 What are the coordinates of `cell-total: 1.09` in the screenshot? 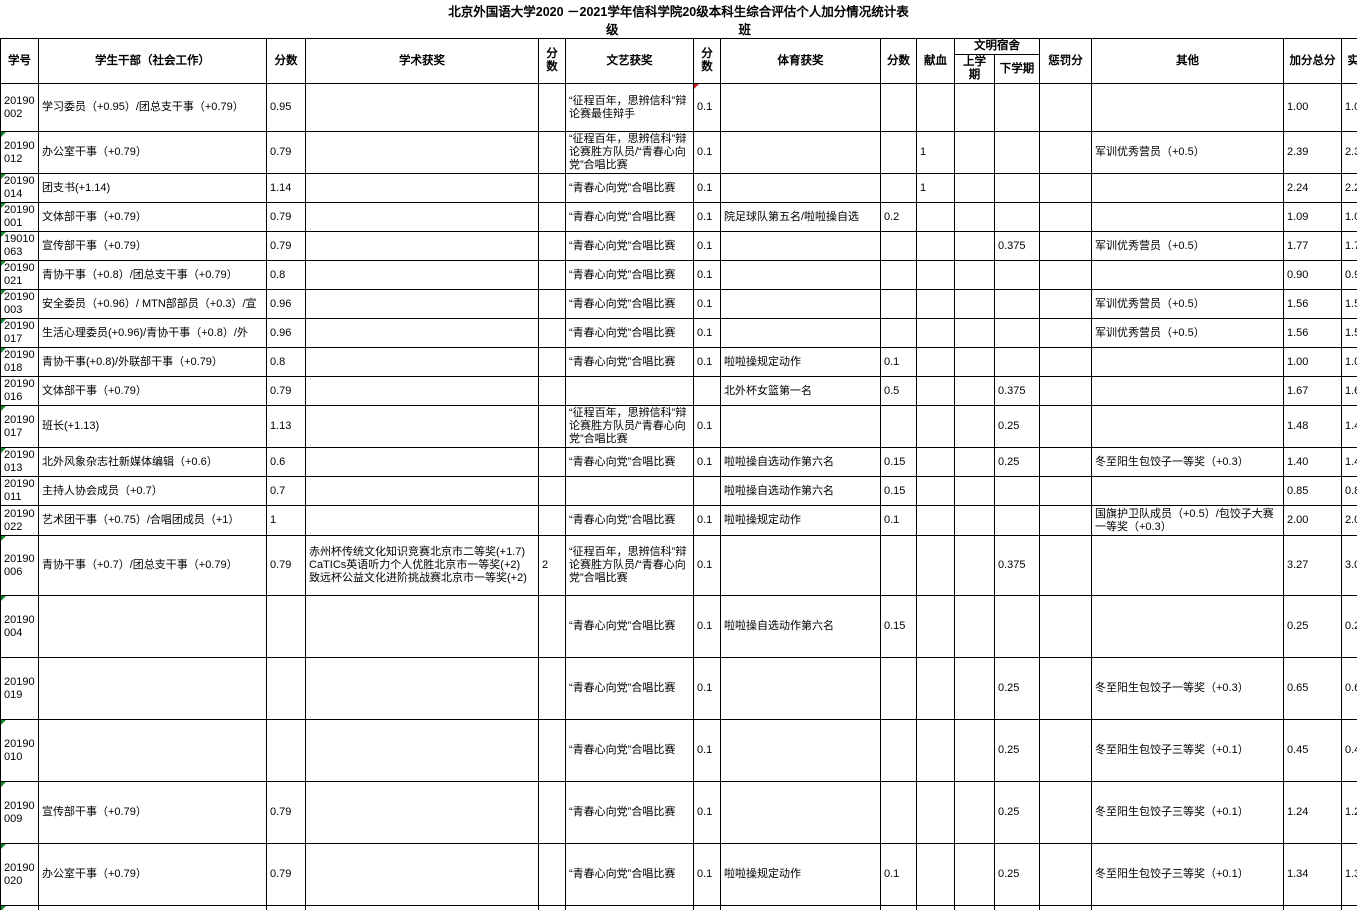 It's located at (1312, 217).